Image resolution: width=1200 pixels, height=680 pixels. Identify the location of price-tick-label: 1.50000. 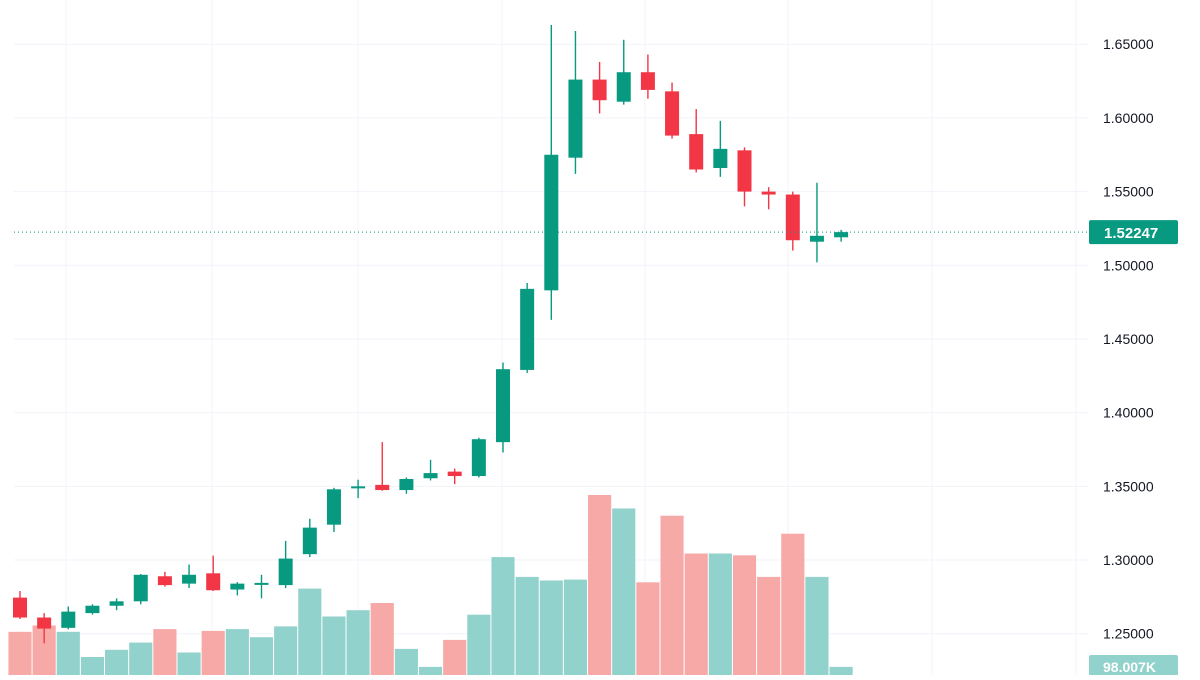
(1128, 265).